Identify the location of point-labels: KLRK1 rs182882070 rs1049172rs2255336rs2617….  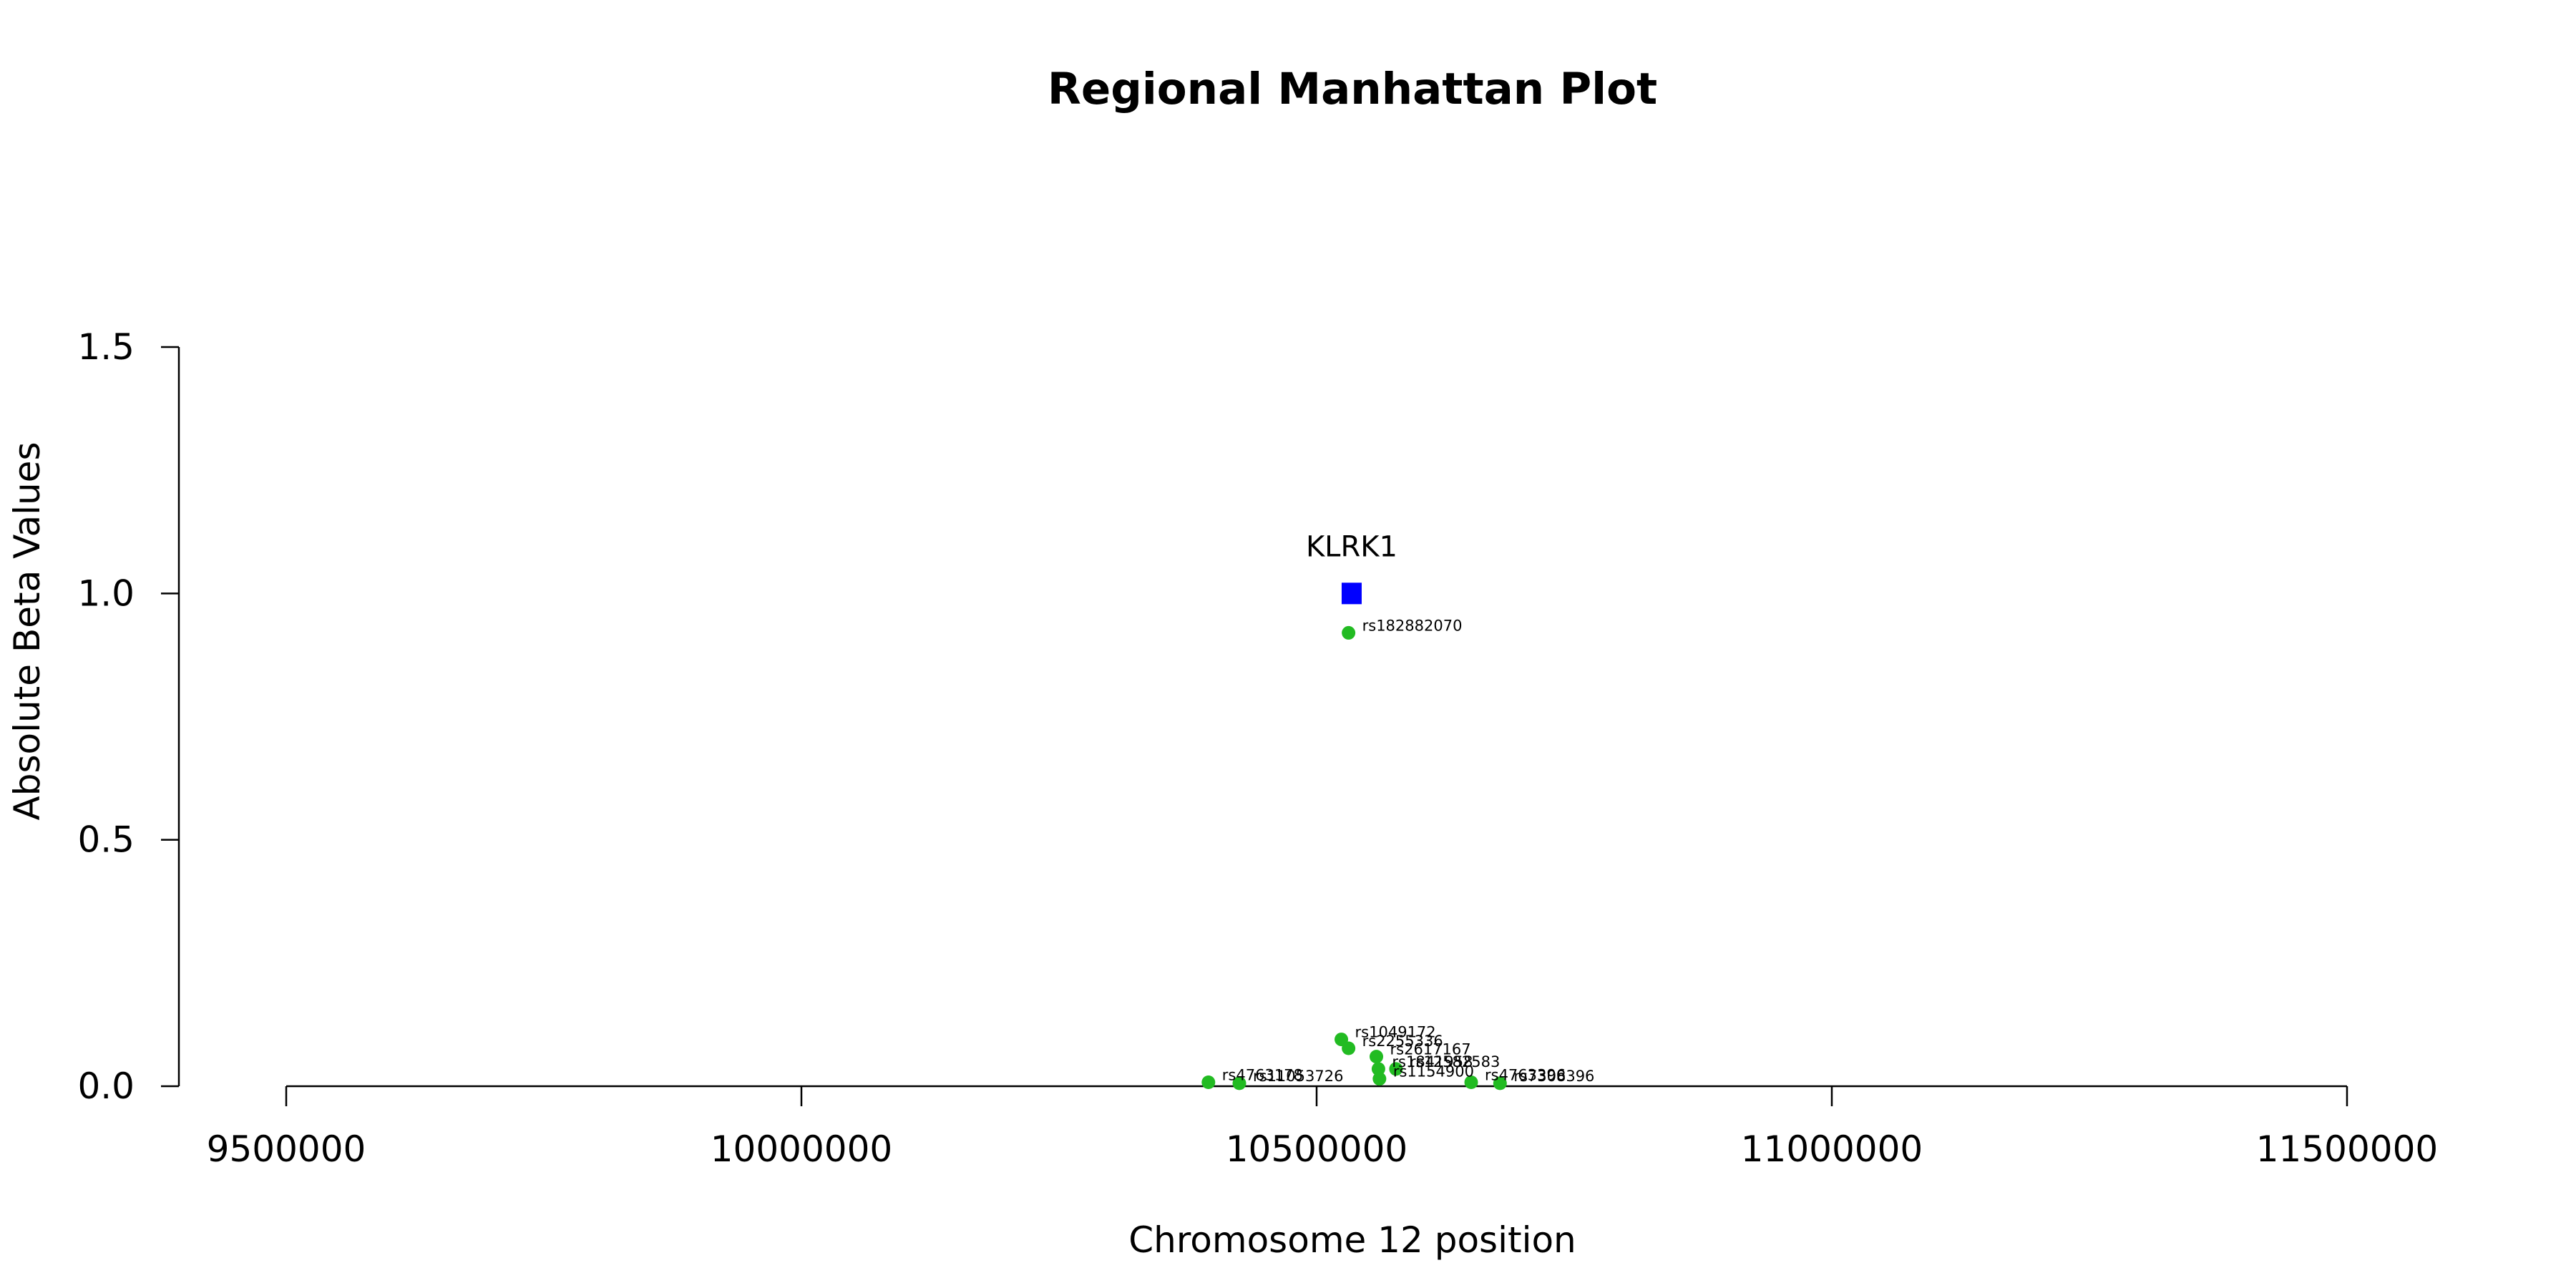
(1408, 807).